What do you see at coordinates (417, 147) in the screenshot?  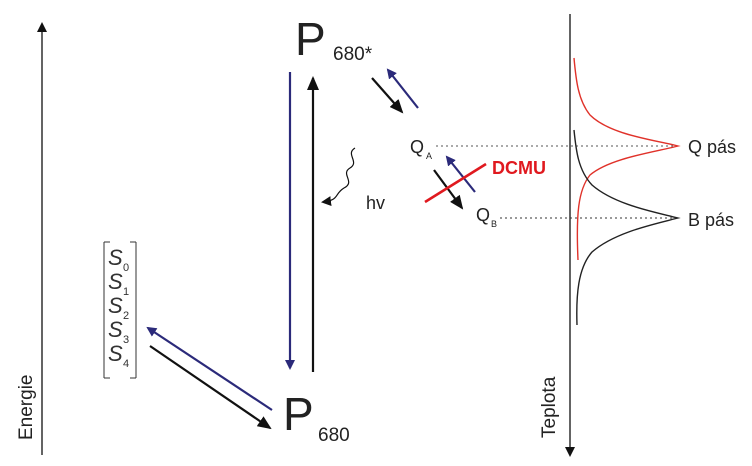 I see `qa-letter: Q` at bounding box center [417, 147].